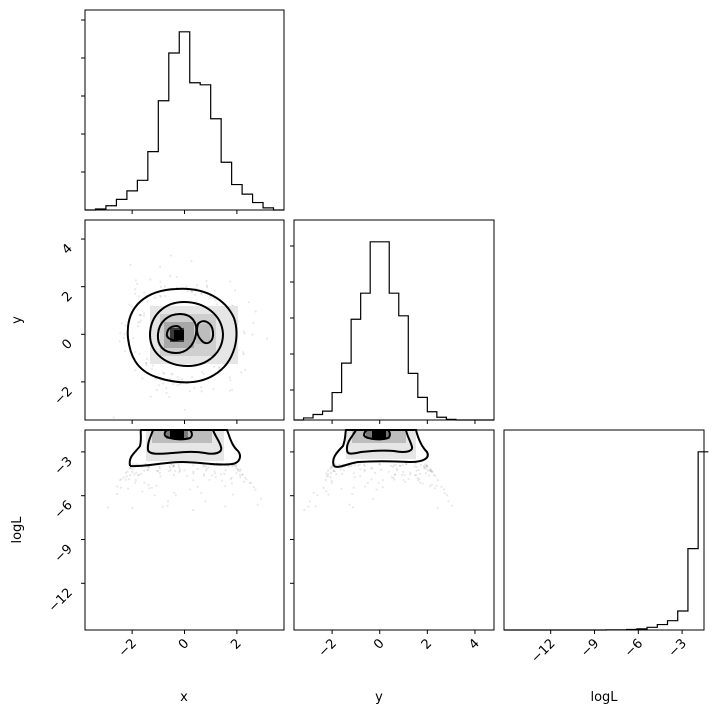  I want to click on contours-y-logL, so click(380, 448).